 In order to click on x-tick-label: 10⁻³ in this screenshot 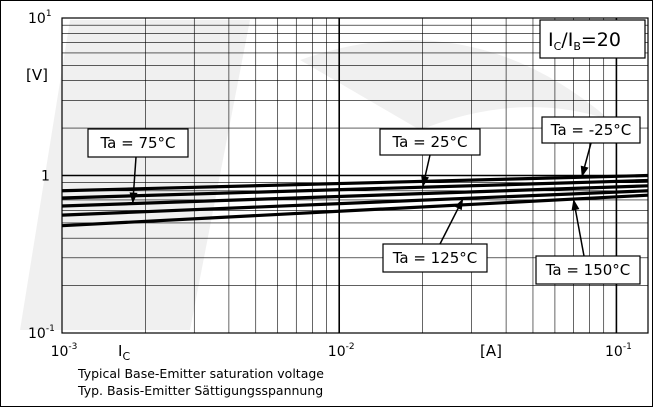, I will do `click(64, 351)`.